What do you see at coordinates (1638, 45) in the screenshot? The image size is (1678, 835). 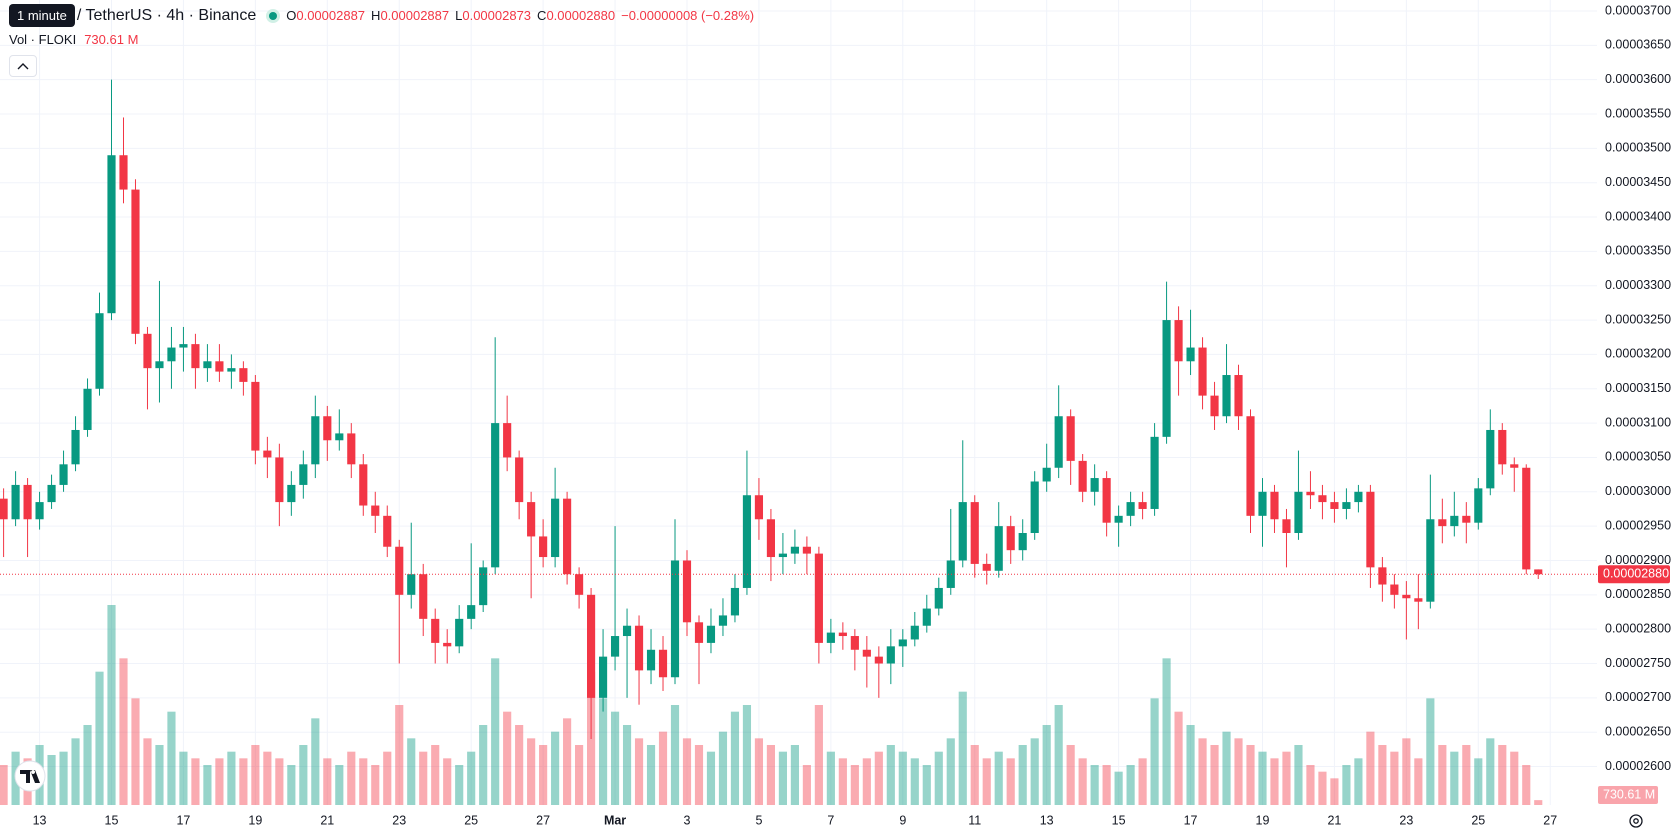 I see `y-tick-label: 0.00003650` at bounding box center [1638, 45].